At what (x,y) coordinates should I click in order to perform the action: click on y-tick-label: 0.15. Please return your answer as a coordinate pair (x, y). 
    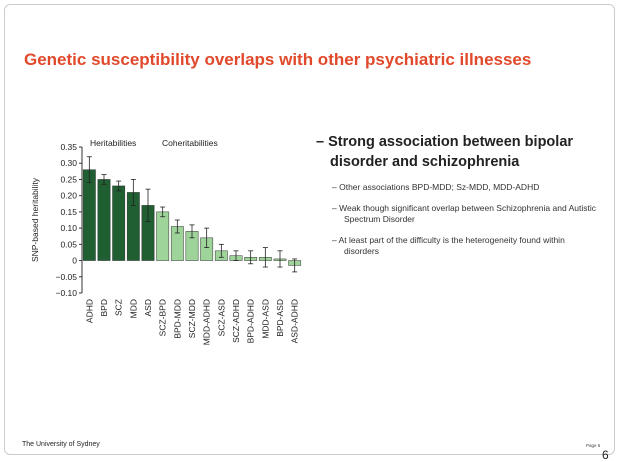
    Looking at the image, I should click on (68, 212).